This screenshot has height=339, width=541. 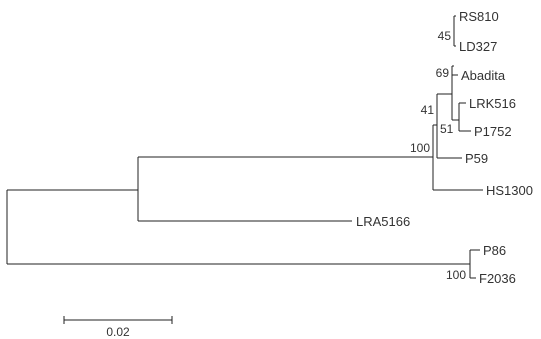 What do you see at coordinates (420, 148) in the screenshot?
I see `bootstrap-hs1300-clade: 100` at bounding box center [420, 148].